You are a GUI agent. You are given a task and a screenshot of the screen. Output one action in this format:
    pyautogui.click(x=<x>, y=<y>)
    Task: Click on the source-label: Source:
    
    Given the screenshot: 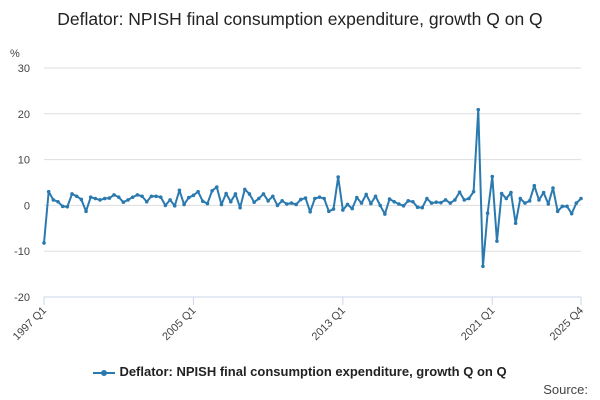 What is the action you would take?
    pyautogui.click(x=565, y=389)
    